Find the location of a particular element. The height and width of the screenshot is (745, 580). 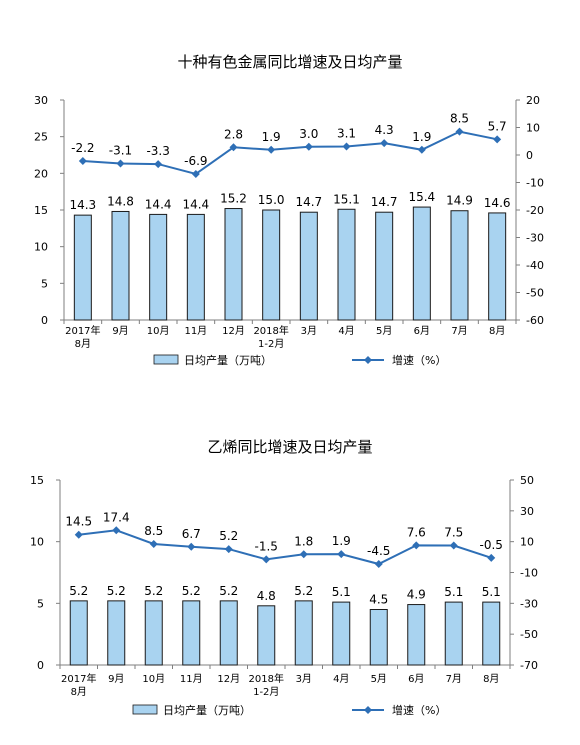

x-tick-label: 6月 is located at coordinates (416, 679).